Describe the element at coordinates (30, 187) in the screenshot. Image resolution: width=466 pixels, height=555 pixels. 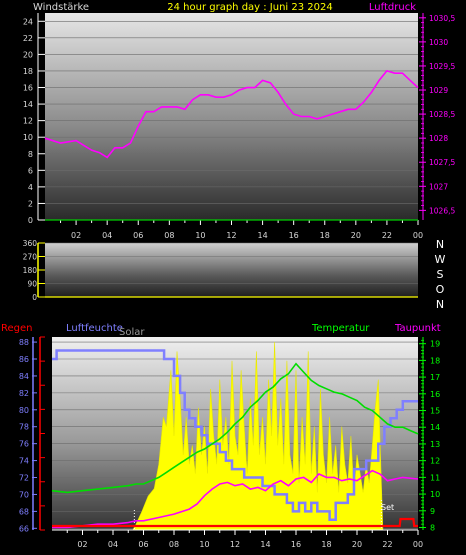
I see `tick-label: 4` at that location.